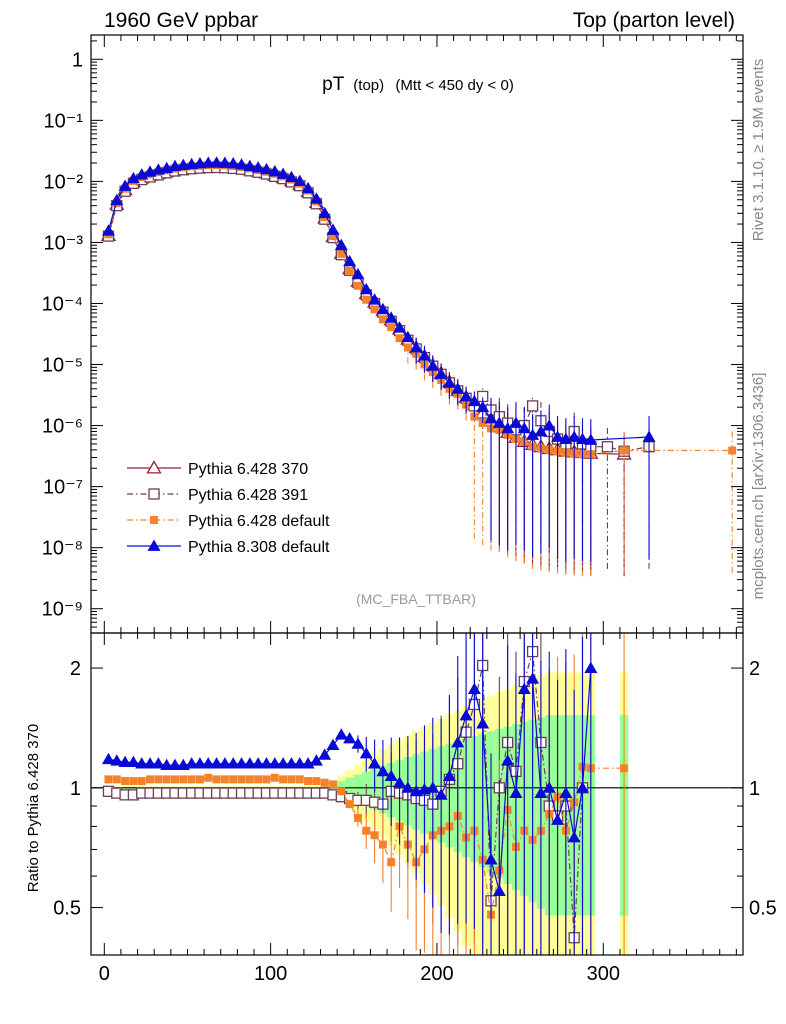 Image resolution: width=786 pixels, height=1024 pixels. I want to click on ratio-ylabel: Ratio to Pythia 6.428 370, so click(33, 808).